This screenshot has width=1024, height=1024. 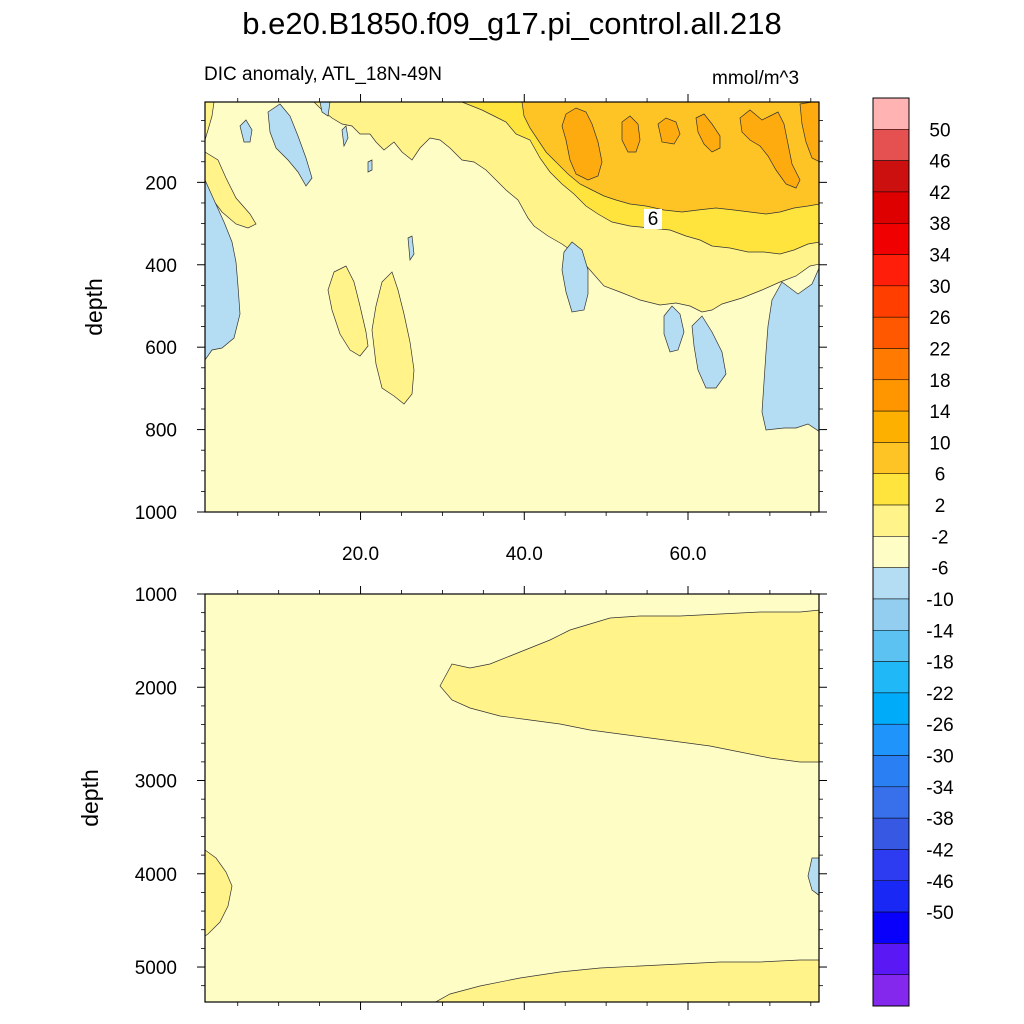 I want to click on upper-y-tick-label: 1000, so click(x=156, y=513).